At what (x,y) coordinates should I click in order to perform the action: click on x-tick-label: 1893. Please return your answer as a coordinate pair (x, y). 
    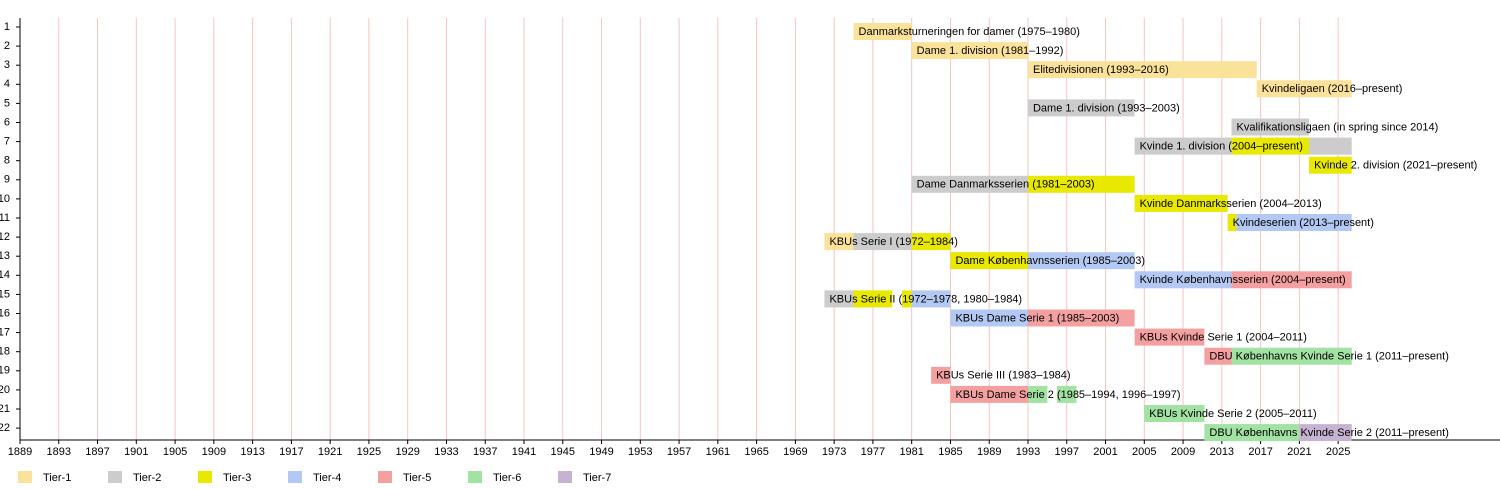
    Looking at the image, I should click on (59, 452).